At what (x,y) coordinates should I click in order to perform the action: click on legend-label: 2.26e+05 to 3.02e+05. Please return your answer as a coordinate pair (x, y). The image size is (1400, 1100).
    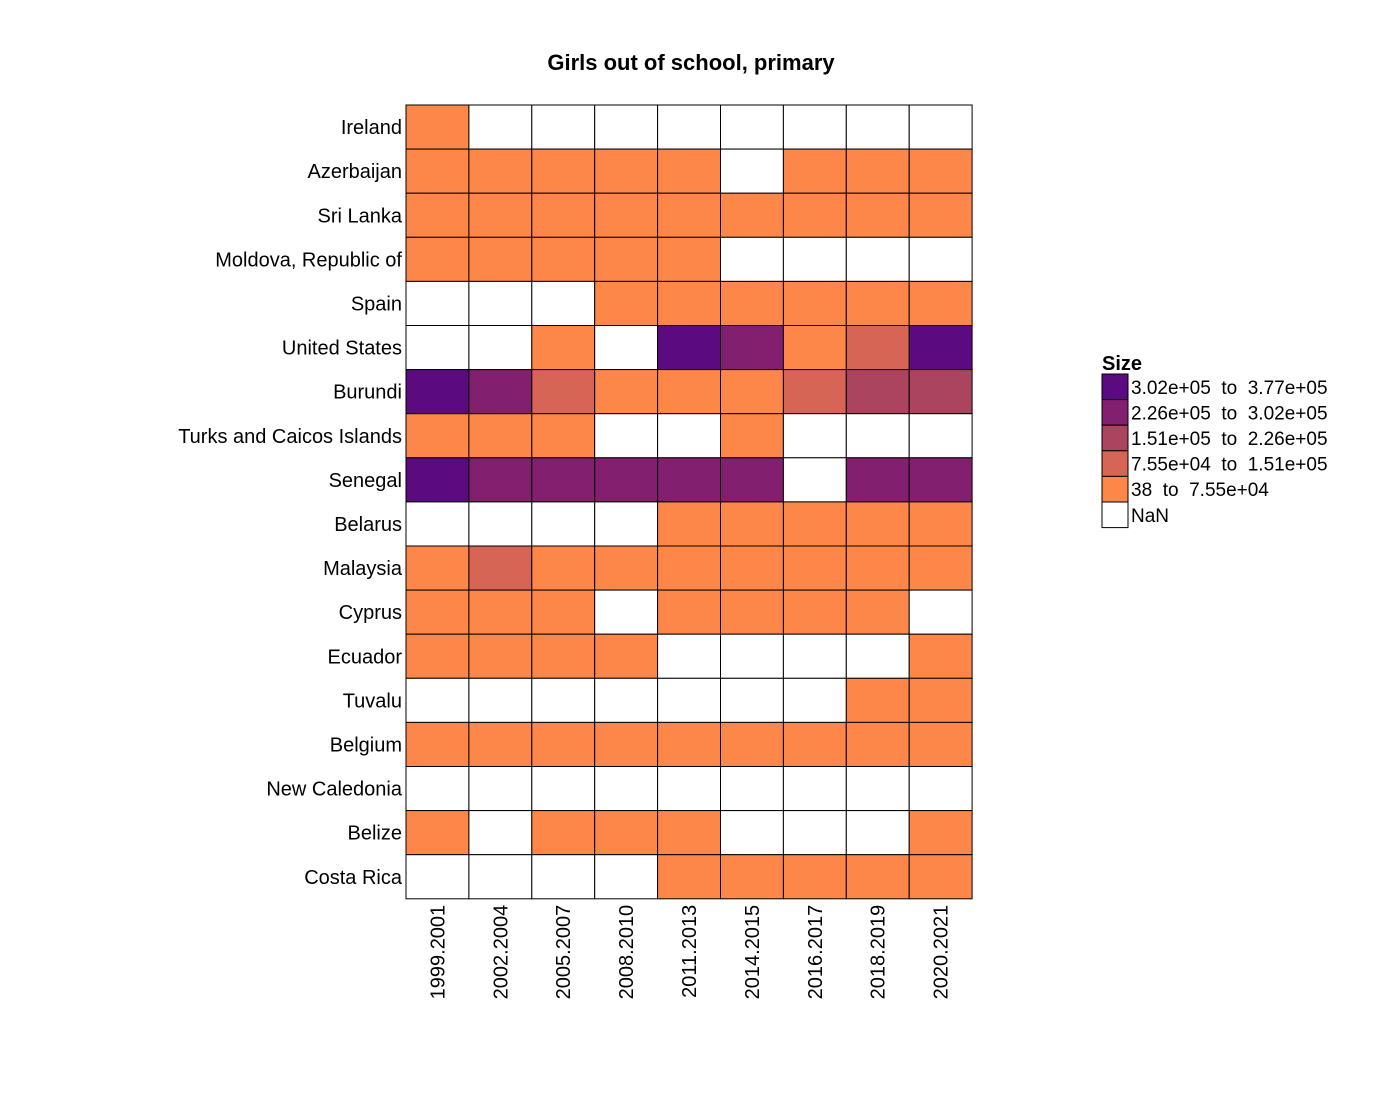
    Looking at the image, I should click on (1229, 413).